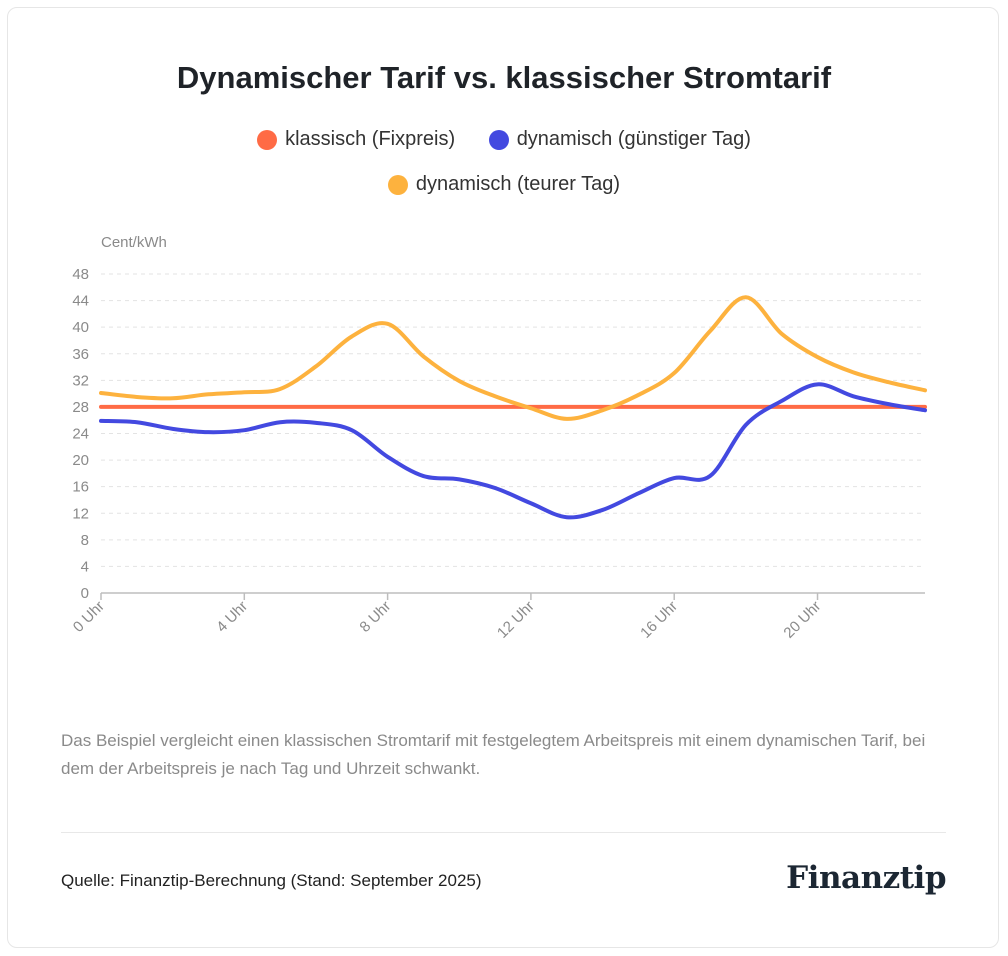 The image size is (1008, 956). Describe the element at coordinates (80, 460) in the screenshot. I see `y-tick-label: 20` at that location.